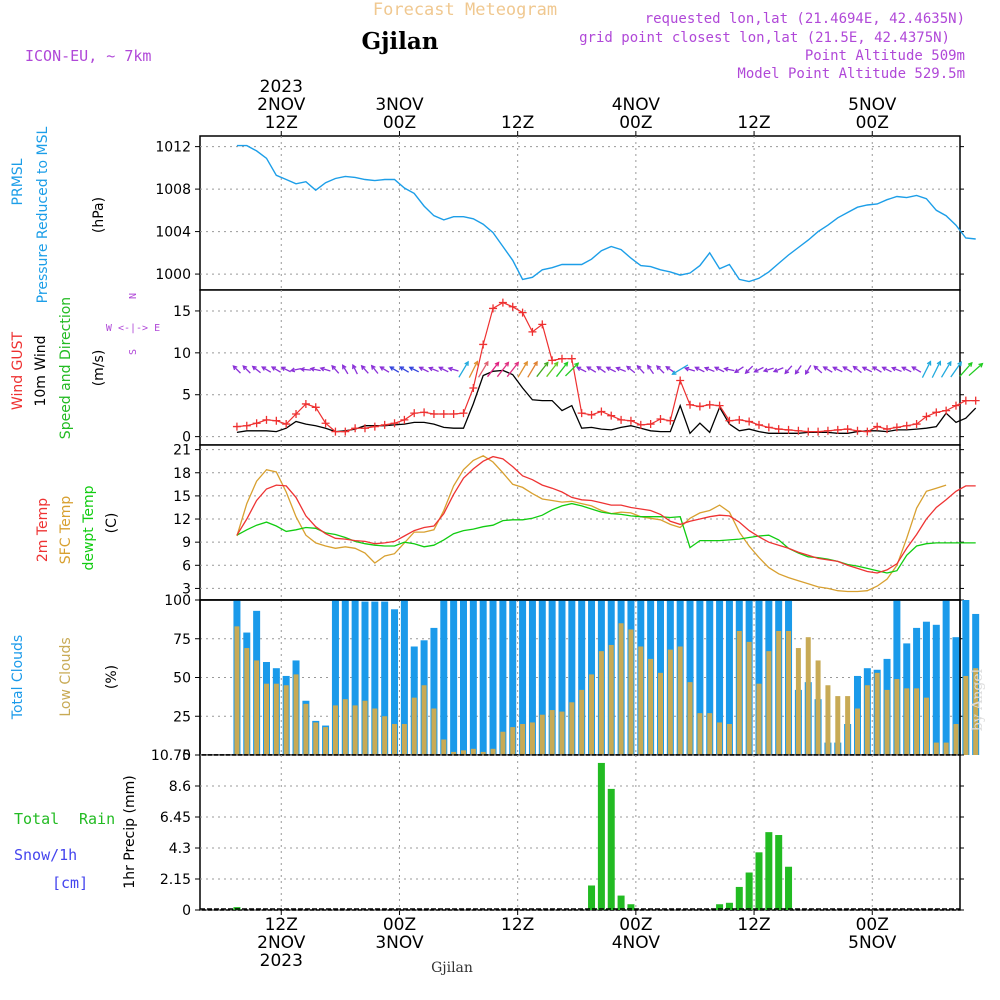  What do you see at coordinates (99, 215) in the screenshot?
I see `pressure-unit: (hPa)` at bounding box center [99, 215].